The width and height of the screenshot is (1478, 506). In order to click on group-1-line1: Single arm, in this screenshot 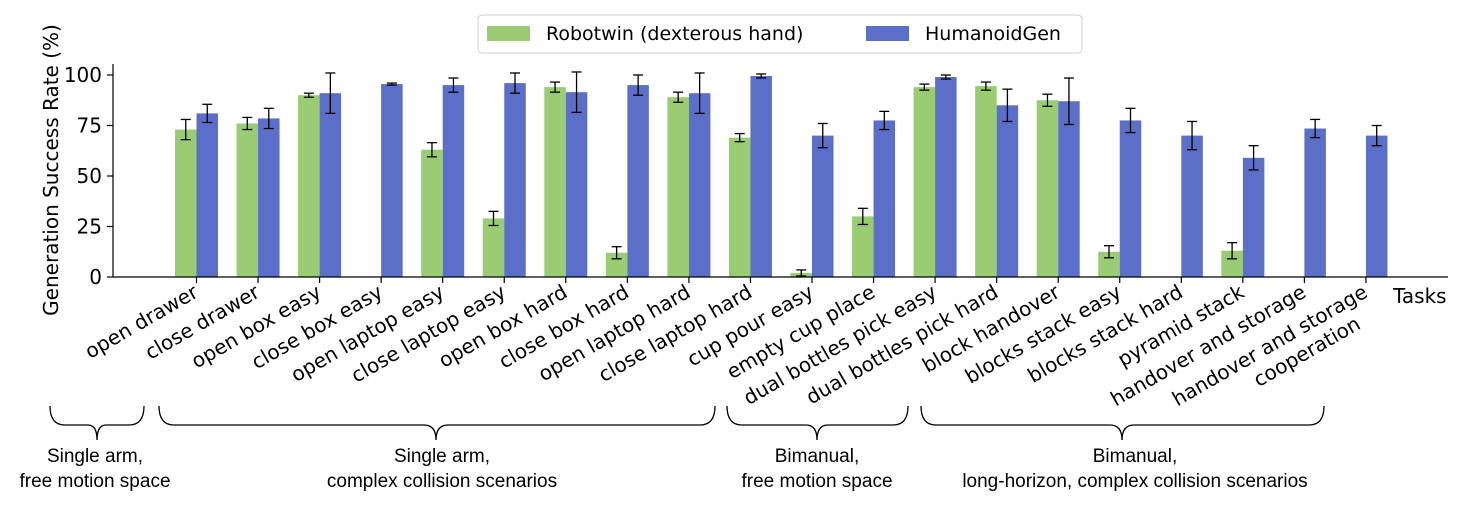, I will do `click(95, 456)`.